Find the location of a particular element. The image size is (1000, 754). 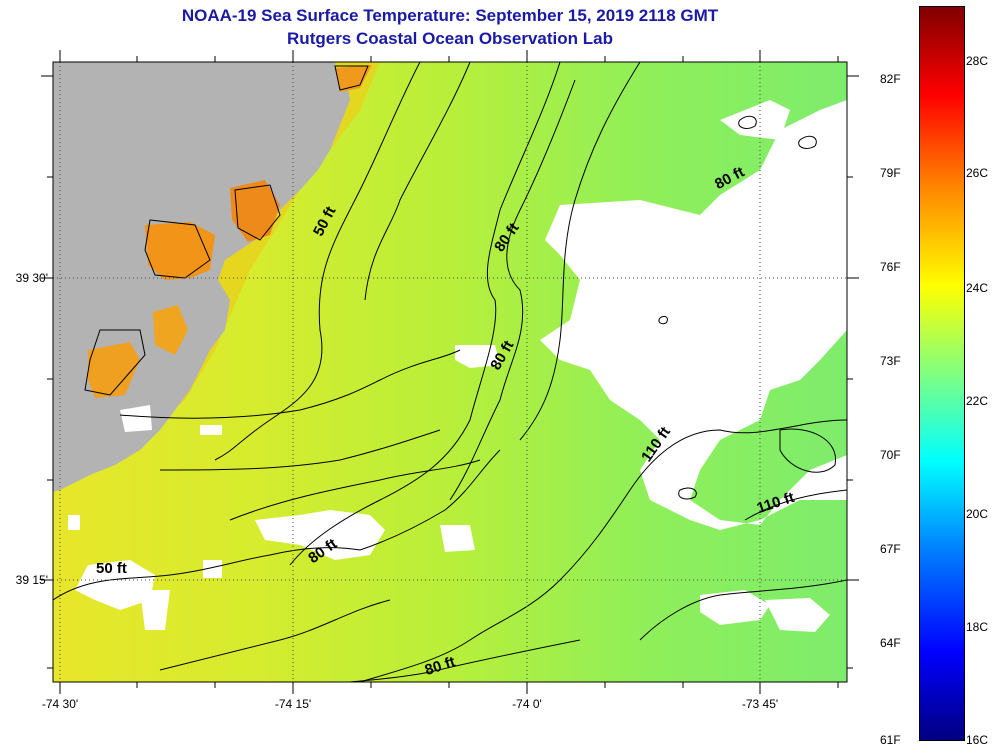

temperature-colorbar is located at coordinates (942, 373).